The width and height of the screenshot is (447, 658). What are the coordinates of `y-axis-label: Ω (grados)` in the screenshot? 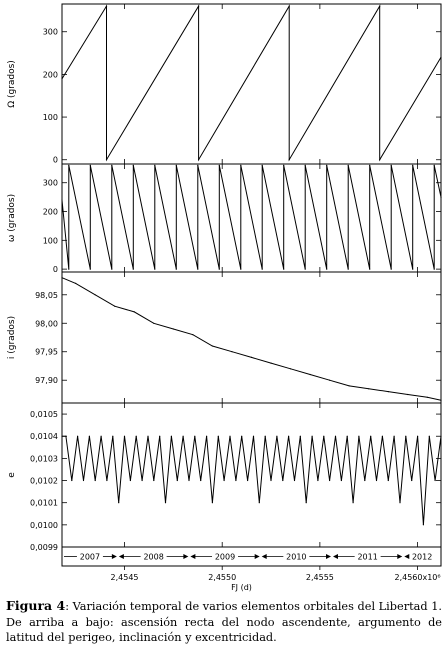 It's located at (12, 84).